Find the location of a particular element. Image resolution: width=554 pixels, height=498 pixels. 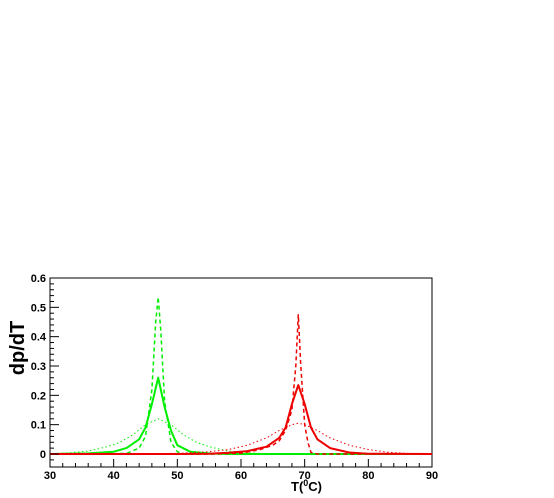

x-tick-label: 30 is located at coordinates (50, 476).